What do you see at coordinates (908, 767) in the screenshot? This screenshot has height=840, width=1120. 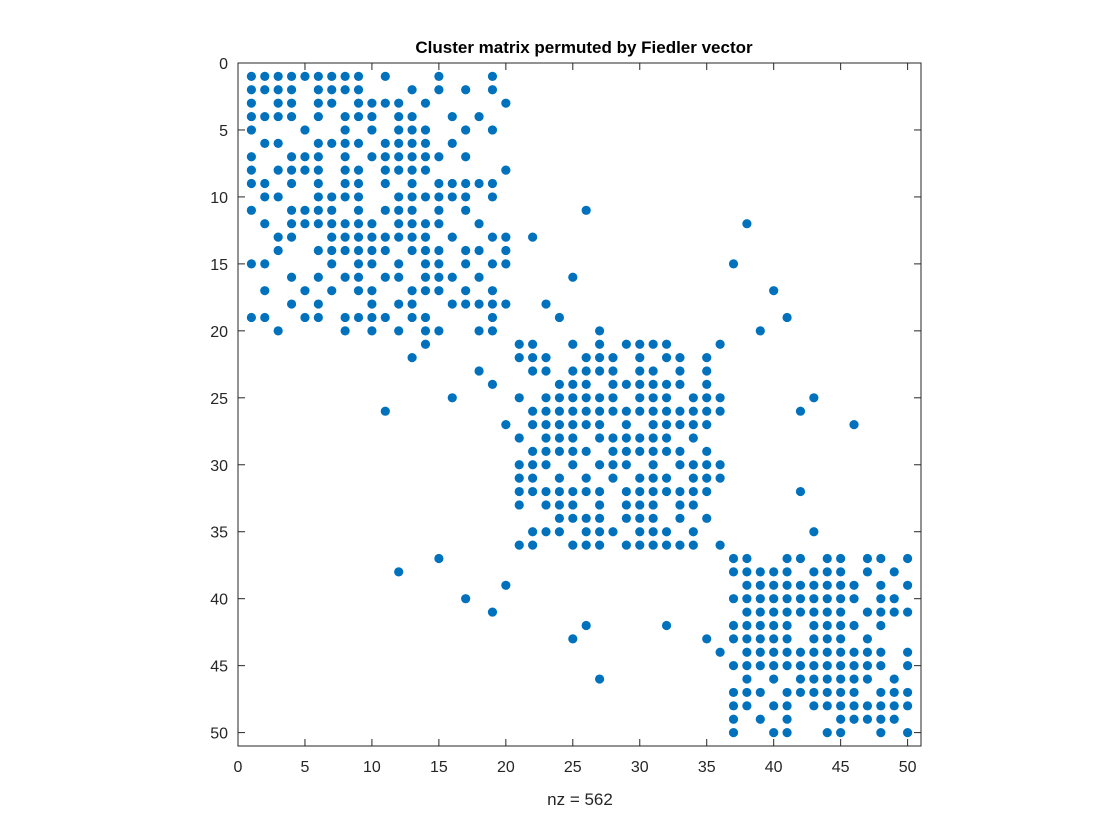 I see `x-tick-label: 50` at bounding box center [908, 767].